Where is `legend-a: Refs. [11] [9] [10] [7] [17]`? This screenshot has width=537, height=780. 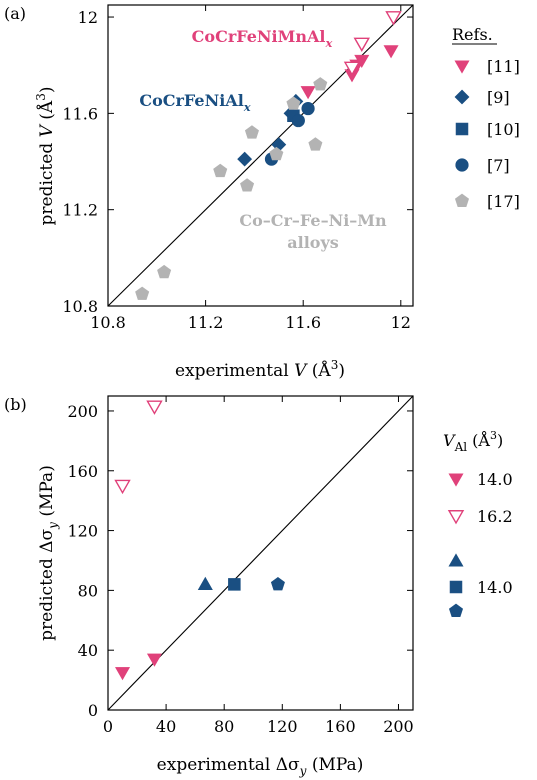
legend-a: Refs. [11] [9] [10] [7] [17] is located at coordinates (486, 118).